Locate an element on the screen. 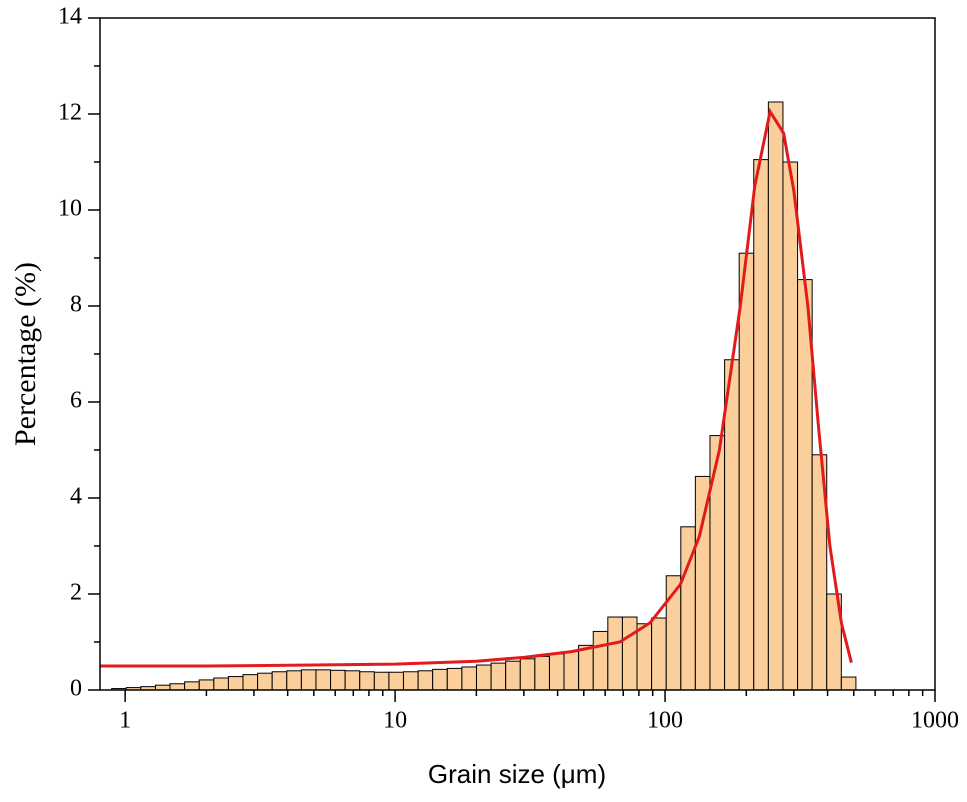  y-tick-label: 12 is located at coordinates (70, 113).